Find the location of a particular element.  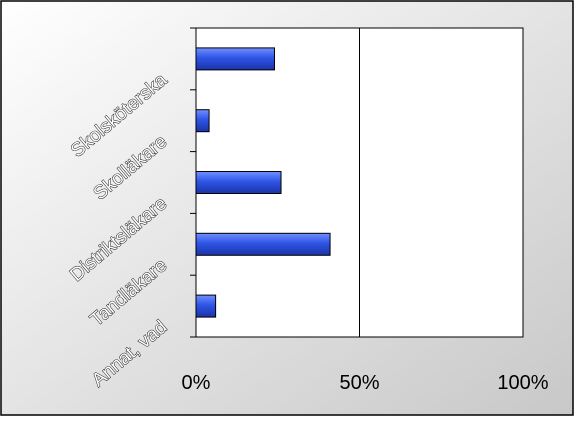

x-tick-label: 0% is located at coordinates (196, 383).